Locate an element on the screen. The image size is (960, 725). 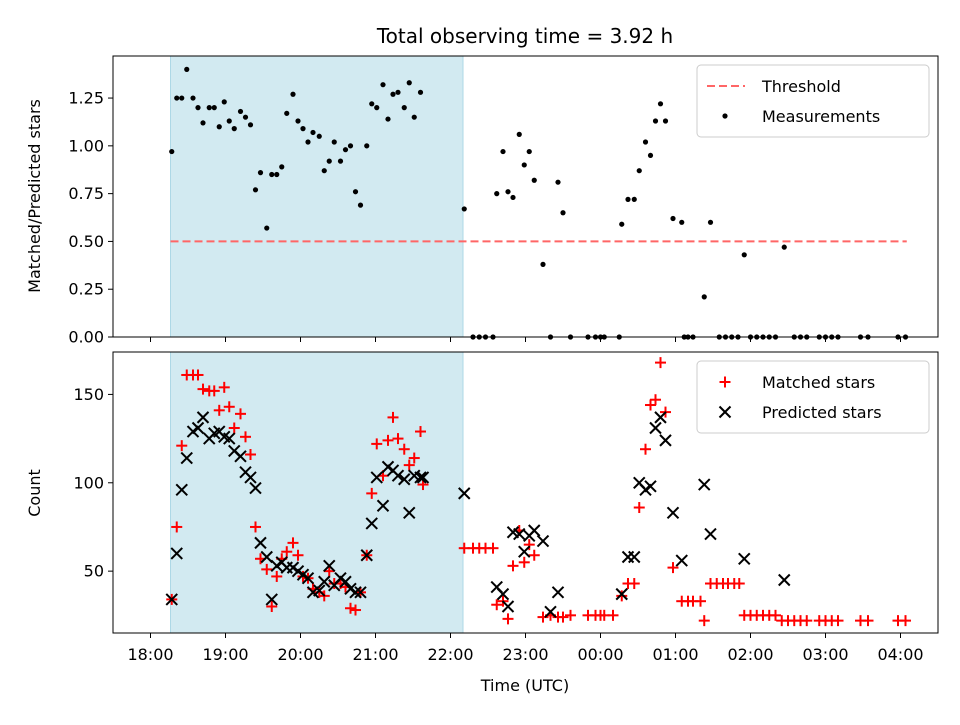
chart-title: Total observing time = 3.92 h is located at coordinates (524, 36).